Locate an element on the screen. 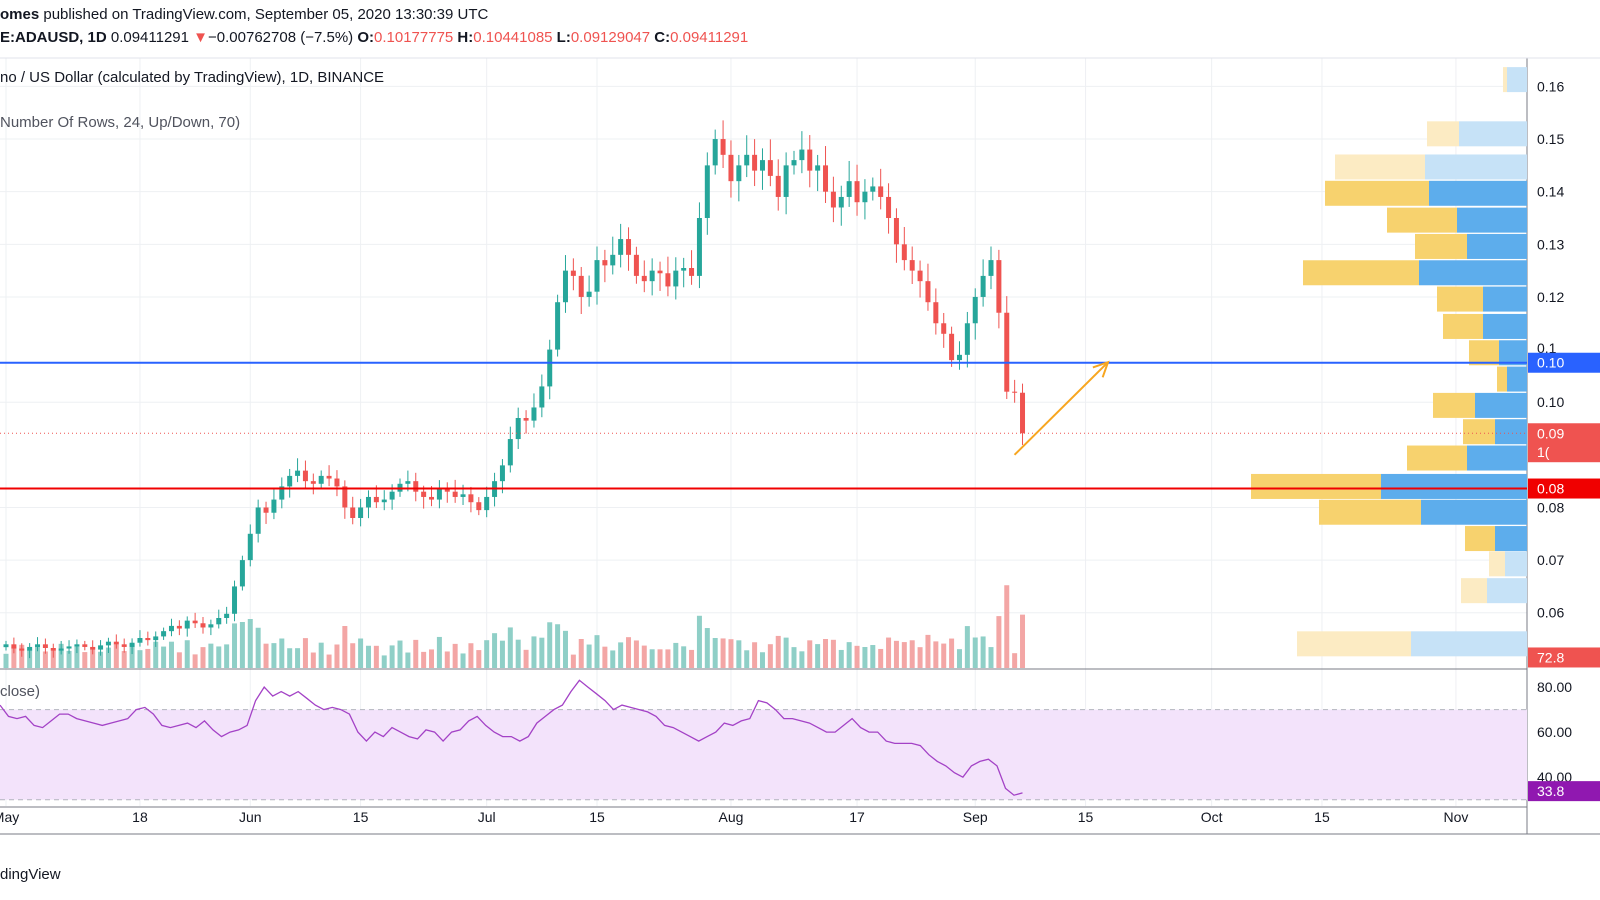 This screenshot has width=1600, height=900. price-tag-label: 0.08 is located at coordinates (1550, 489).